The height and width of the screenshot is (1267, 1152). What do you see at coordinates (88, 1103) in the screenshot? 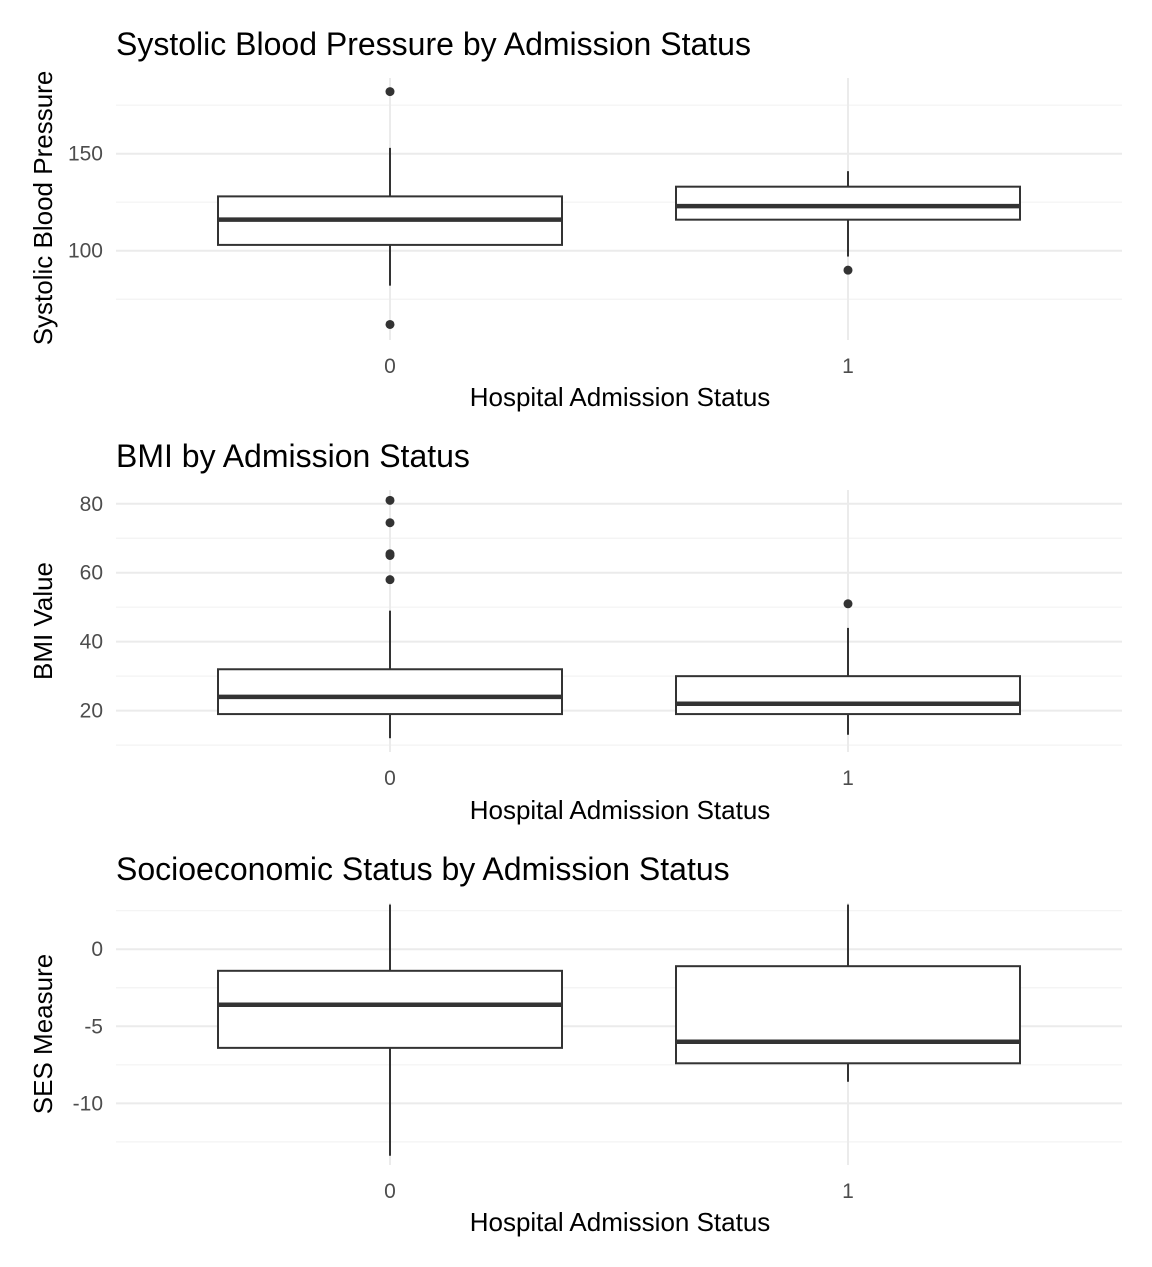
I see `y-tick-label: -10` at bounding box center [88, 1103].